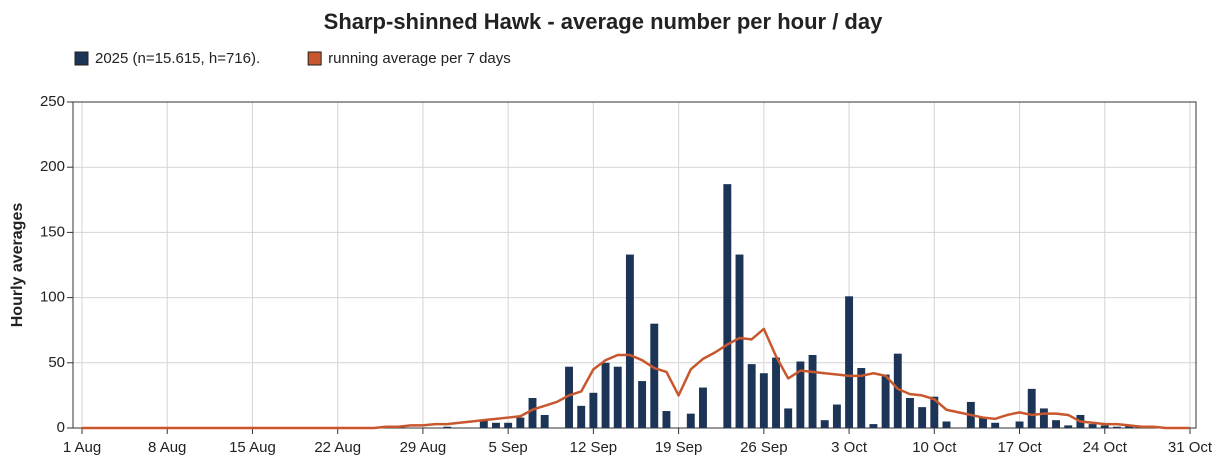 The image size is (1226, 467). What do you see at coordinates (177, 58) in the screenshot?
I see `legend-label: 2025 (n=15.615, h=716).` at bounding box center [177, 58].